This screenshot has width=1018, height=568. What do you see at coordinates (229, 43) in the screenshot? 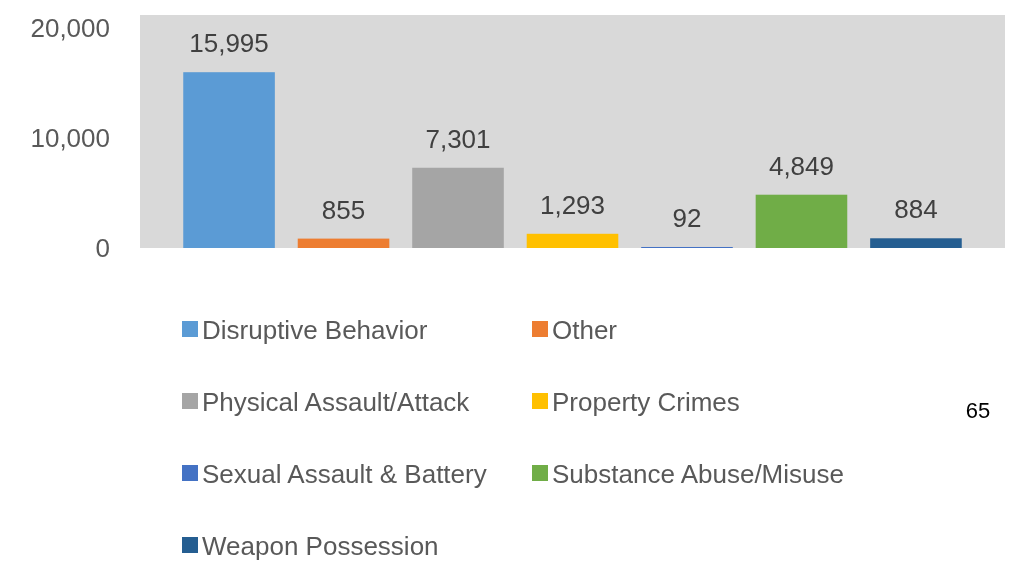
I see `data-label: 15,995` at bounding box center [229, 43].